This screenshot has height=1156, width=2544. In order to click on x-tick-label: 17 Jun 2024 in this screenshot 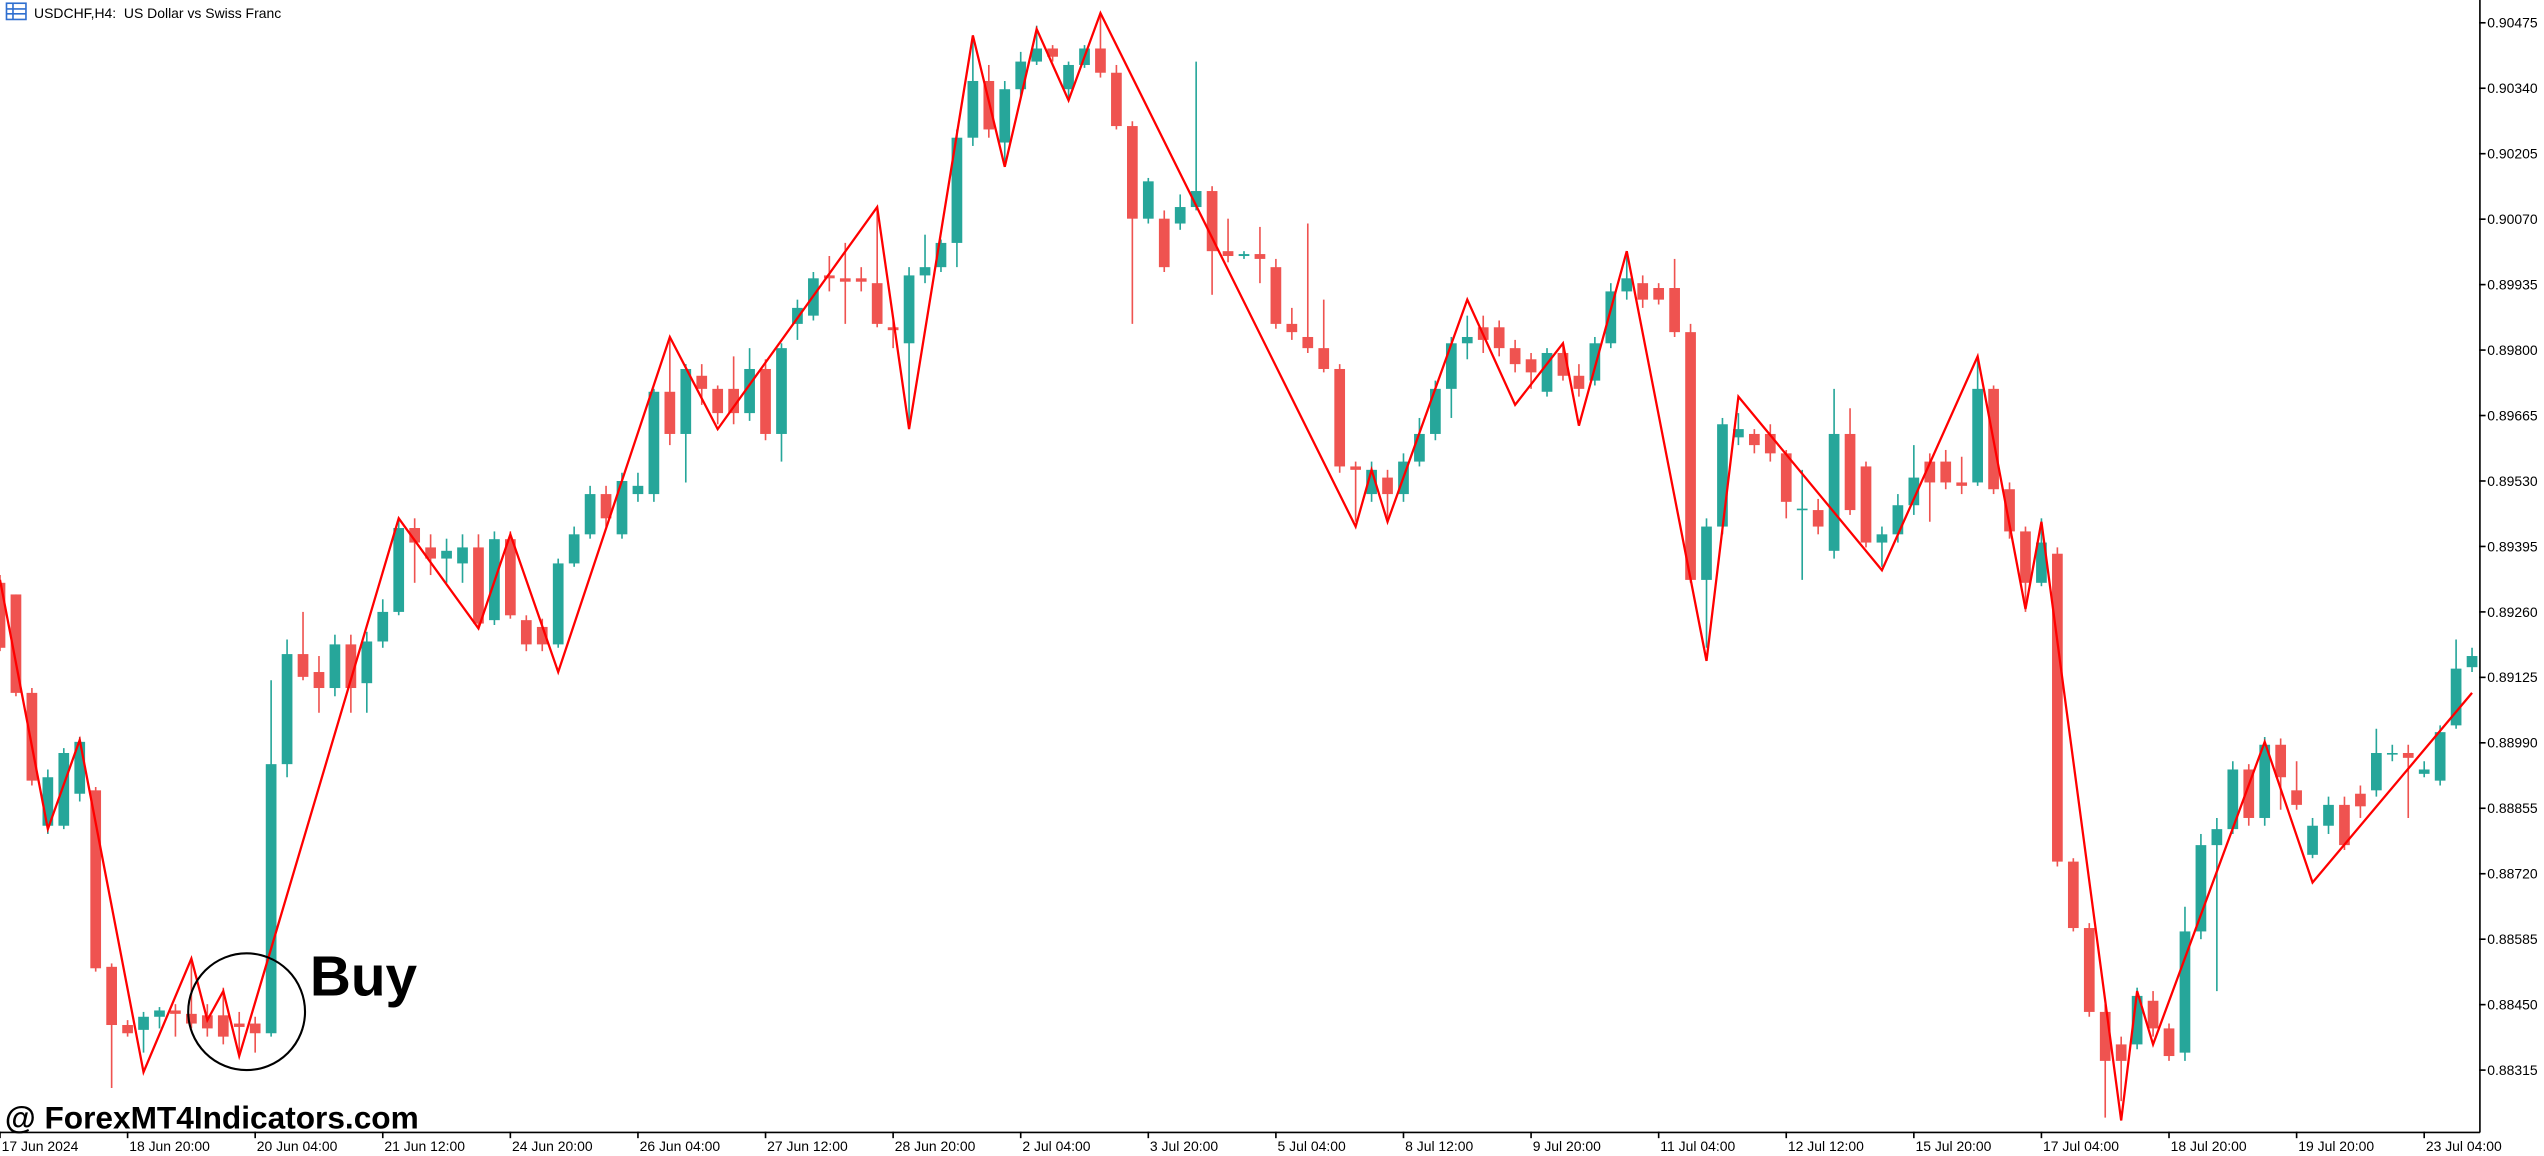, I will do `click(40, 1146)`.